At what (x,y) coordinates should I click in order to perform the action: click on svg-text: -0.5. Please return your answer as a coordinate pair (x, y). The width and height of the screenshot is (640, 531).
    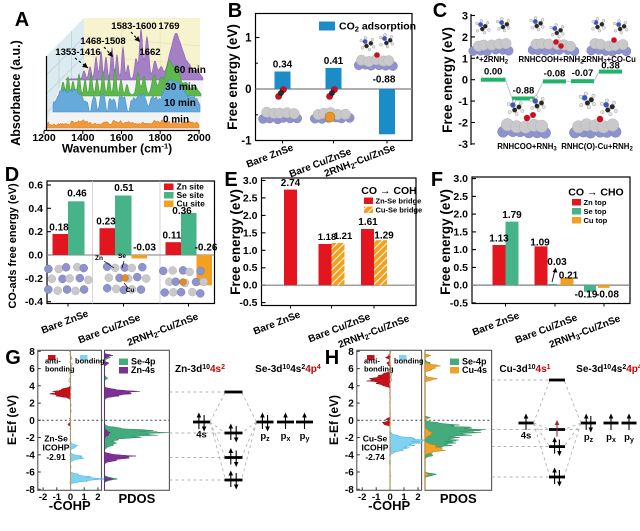
    Looking at the image, I should click on (248, 303).